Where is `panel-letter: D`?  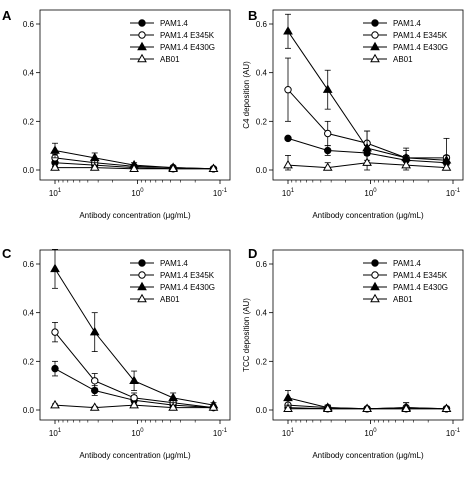
panel-letter: D is located at coordinates (252, 253).